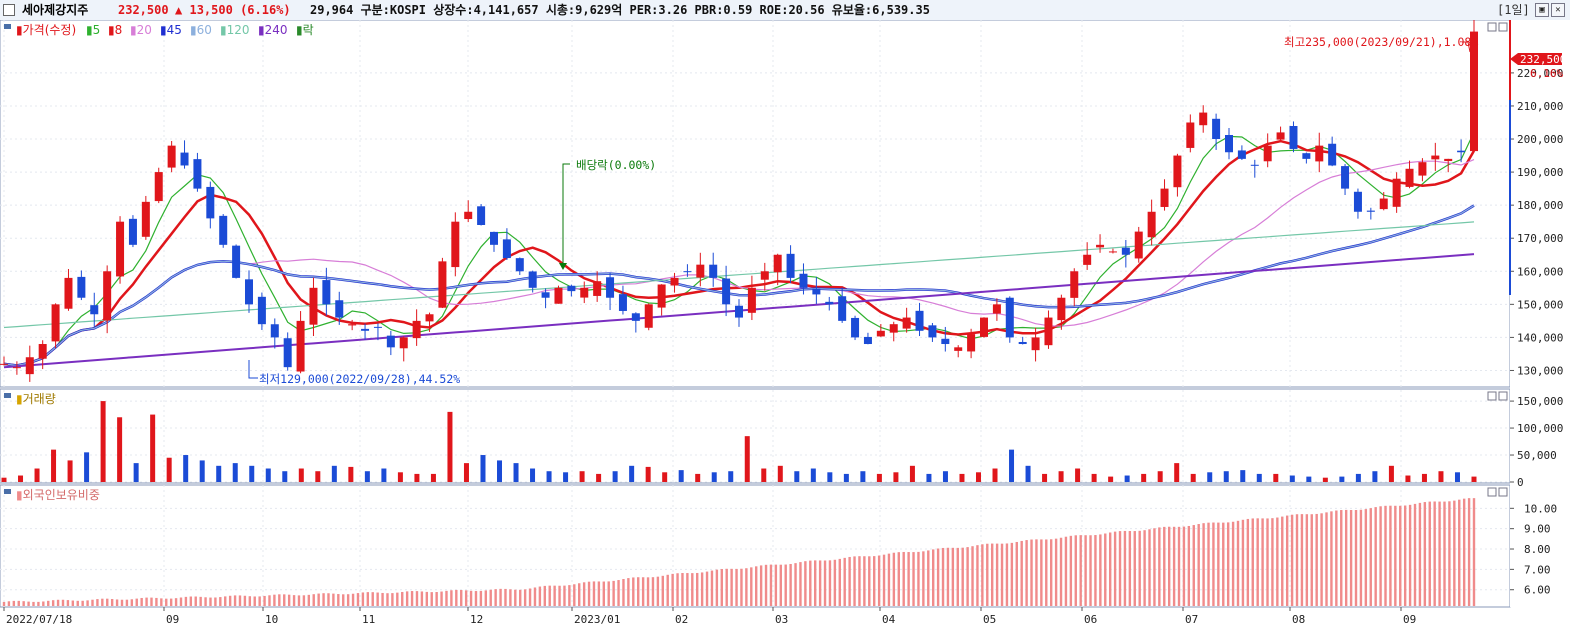 The width and height of the screenshot is (1570, 629). What do you see at coordinates (1558, 10) in the screenshot?
I see `close-icon: ✕` at bounding box center [1558, 10].